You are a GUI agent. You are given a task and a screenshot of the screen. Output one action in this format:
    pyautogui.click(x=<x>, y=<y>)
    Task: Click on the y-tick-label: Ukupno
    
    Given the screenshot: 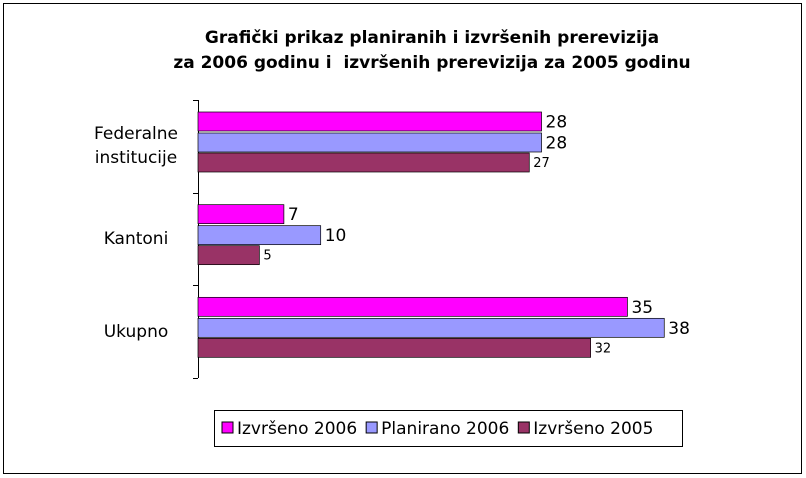 What is the action you would take?
    pyautogui.click(x=136, y=331)
    